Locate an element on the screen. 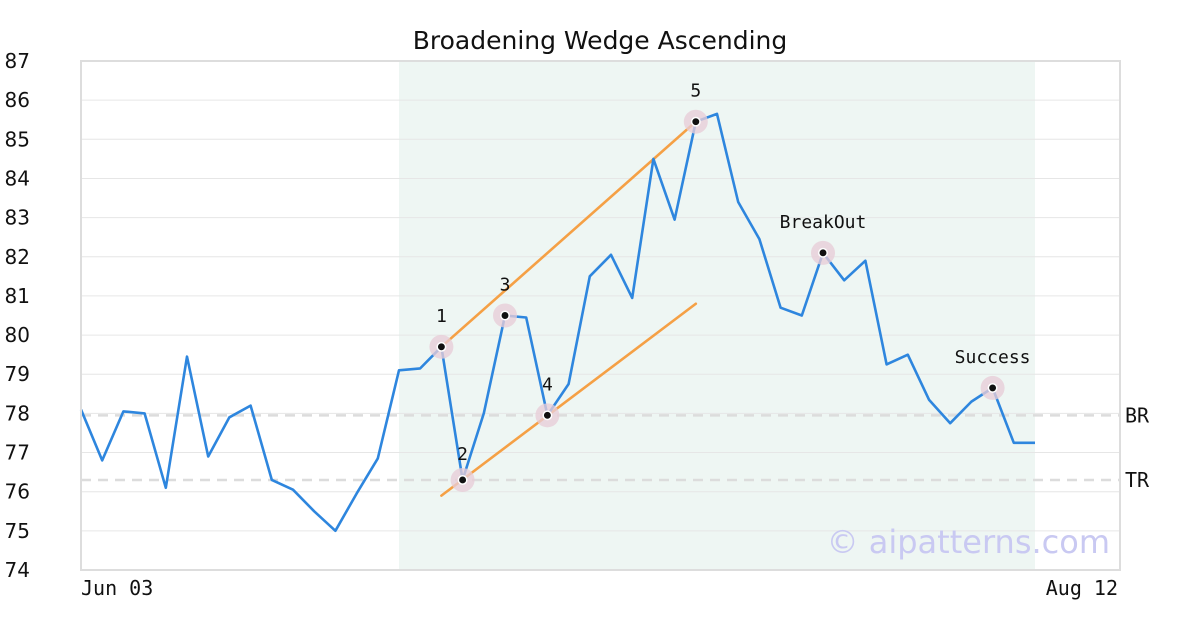 The width and height of the screenshot is (1200, 630). y-tick-label: 86 is located at coordinates (17, 100).